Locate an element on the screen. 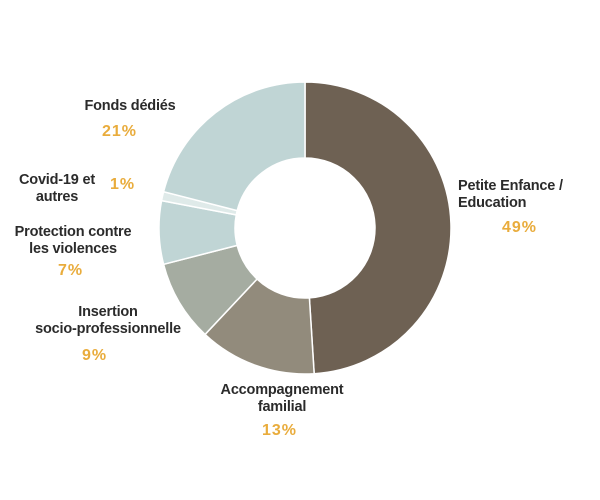  pct-protection: 7% is located at coordinates (71, 270).